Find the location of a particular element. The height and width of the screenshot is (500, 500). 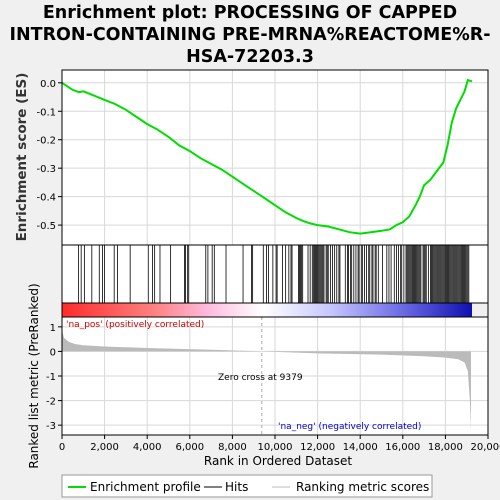

x-tick-label: 0 is located at coordinates (62, 447).